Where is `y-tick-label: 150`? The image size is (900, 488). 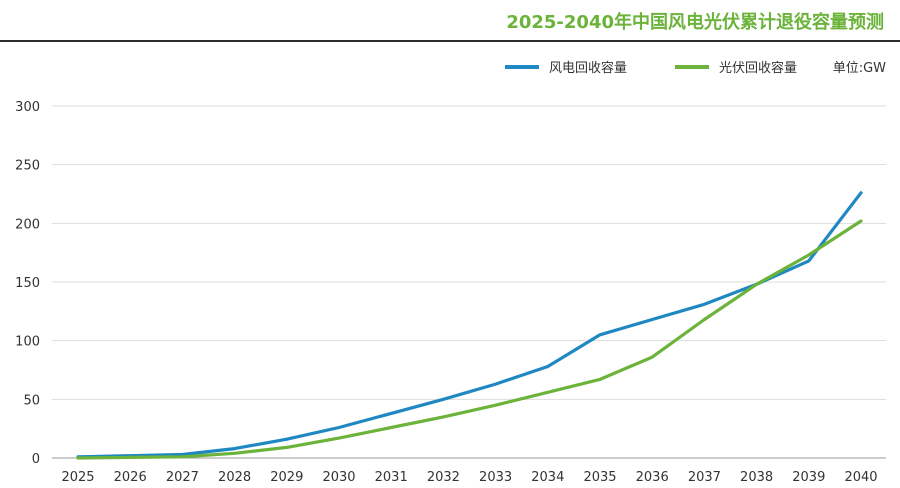 y-tick-label: 150 is located at coordinates (27, 283).